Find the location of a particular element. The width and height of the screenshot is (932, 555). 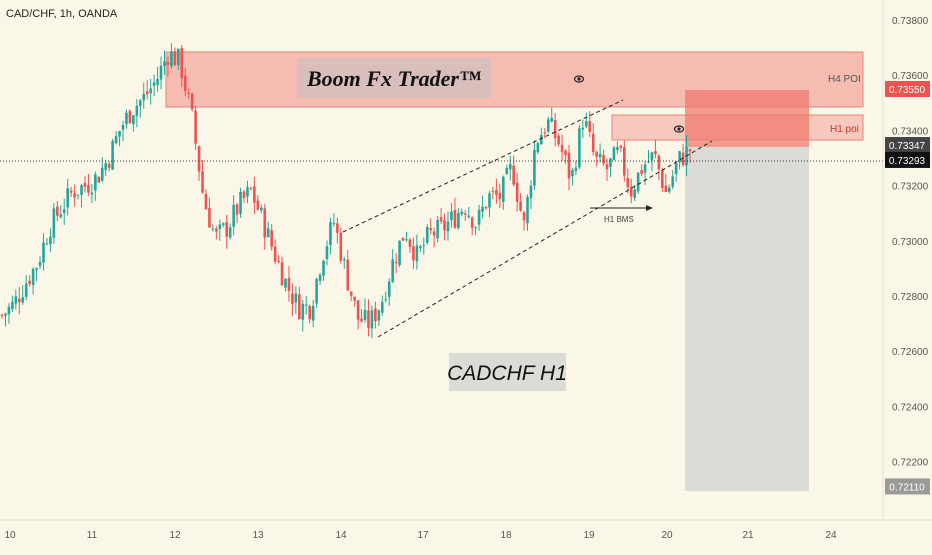

y-tick-label: 0.73200 is located at coordinates (910, 187).